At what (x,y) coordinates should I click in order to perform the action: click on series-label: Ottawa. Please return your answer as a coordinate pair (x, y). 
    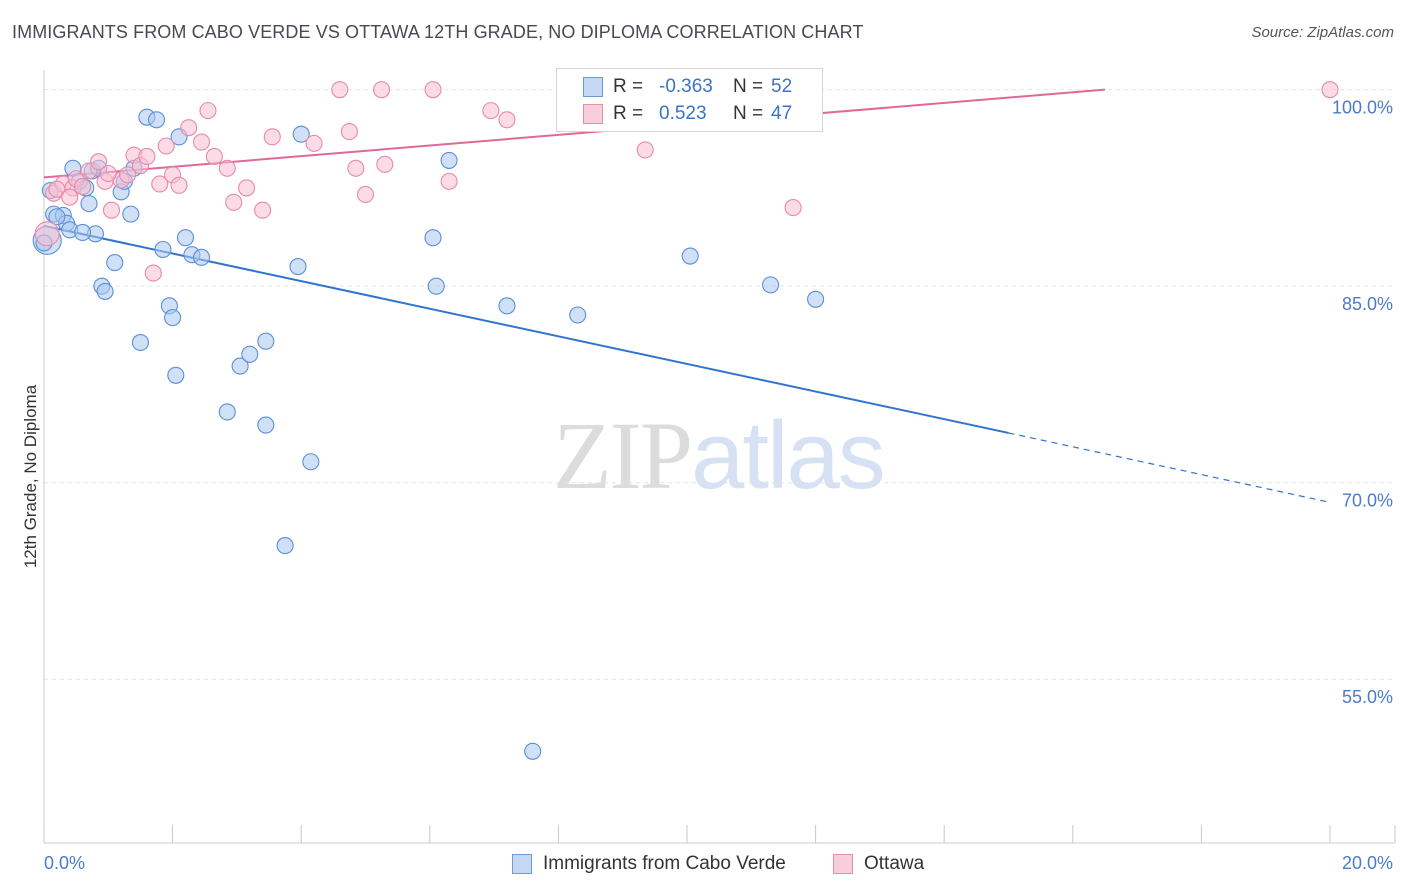
    Looking at the image, I should click on (894, 863).